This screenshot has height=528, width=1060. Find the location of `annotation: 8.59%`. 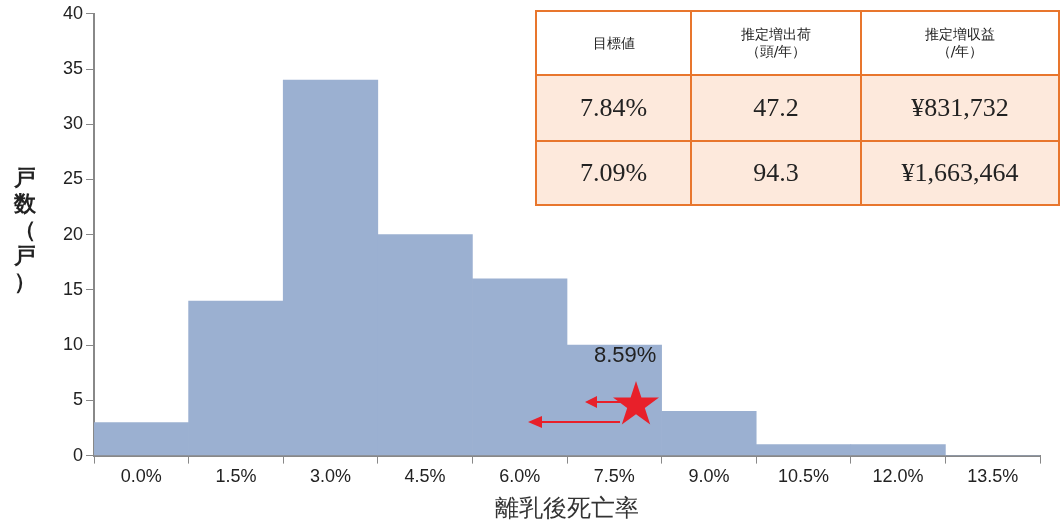

annotation: 8.59% is located at coordinates (625, 355).